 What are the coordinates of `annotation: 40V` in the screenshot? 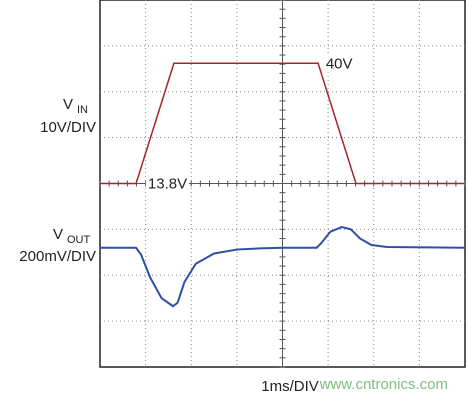 It's located at (339, 63).